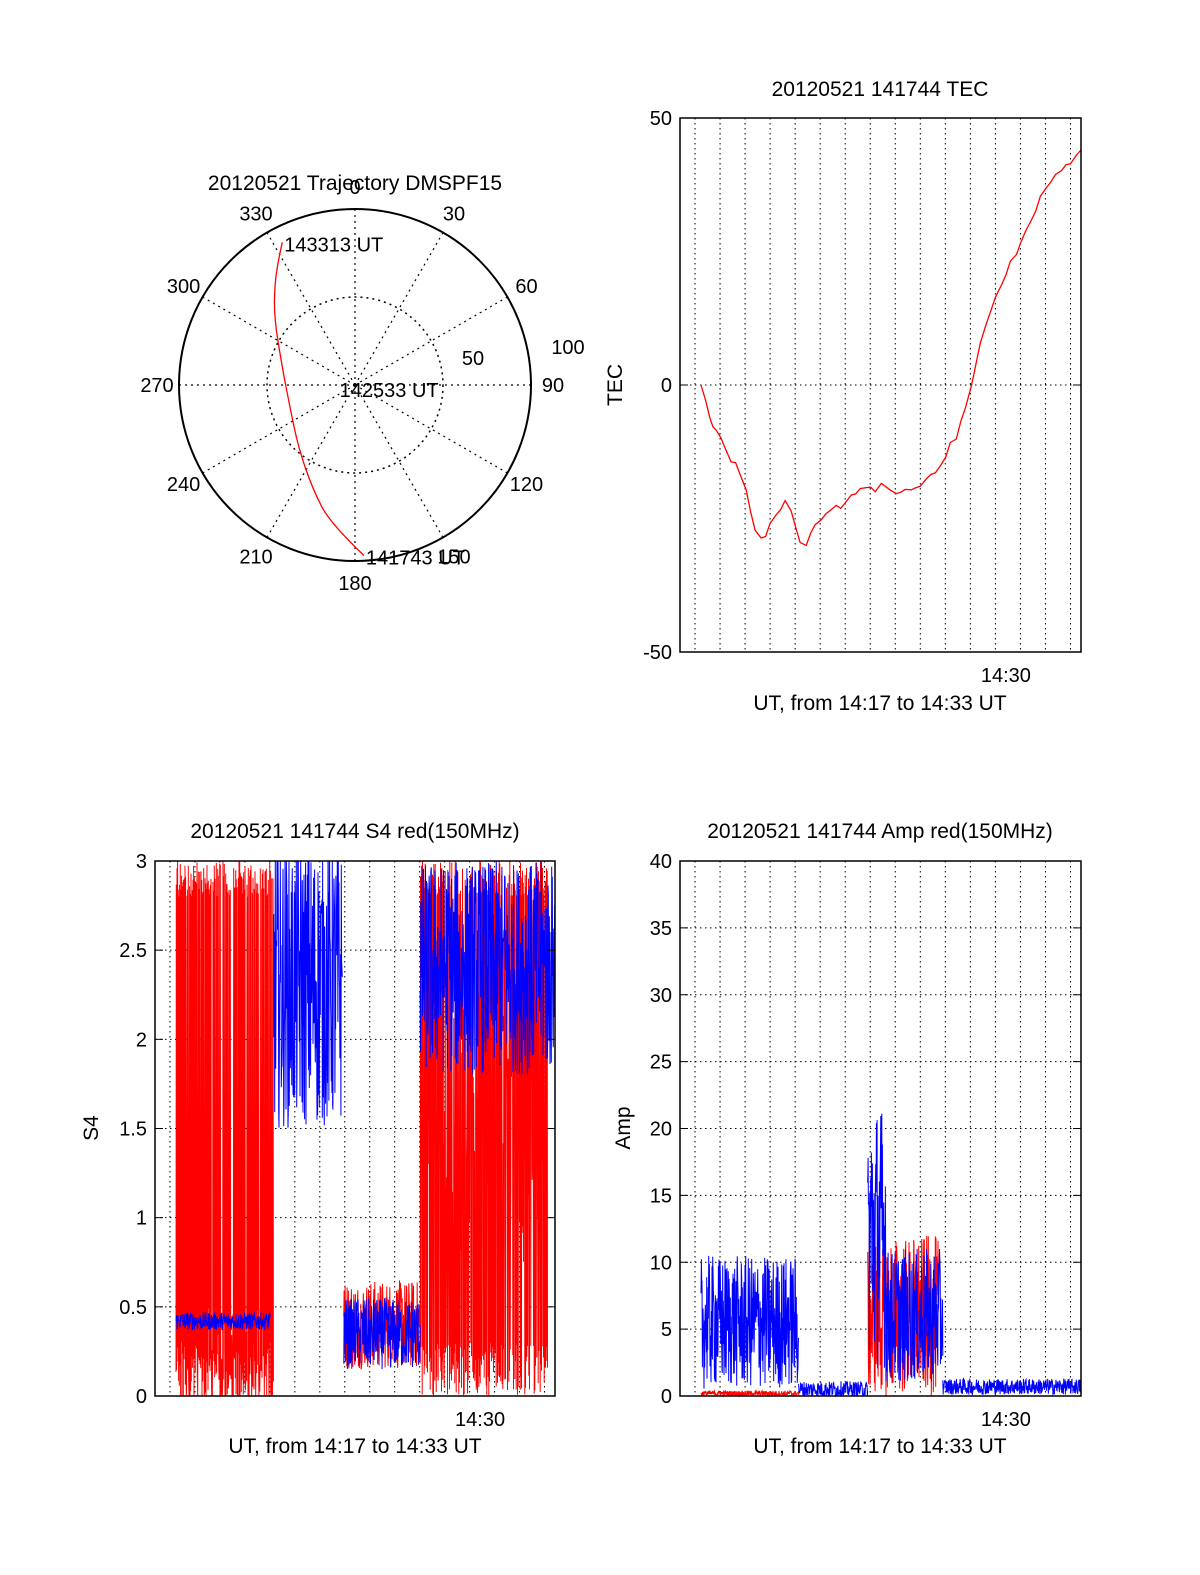 Image resolution: width=1200 pixels, height=1575 pixels. Describe the element at coordinates (866, 1141) in the screenshot. I see `amp-axes: 0 5 10 15 20 25 30 35 40 14:30` at that location.